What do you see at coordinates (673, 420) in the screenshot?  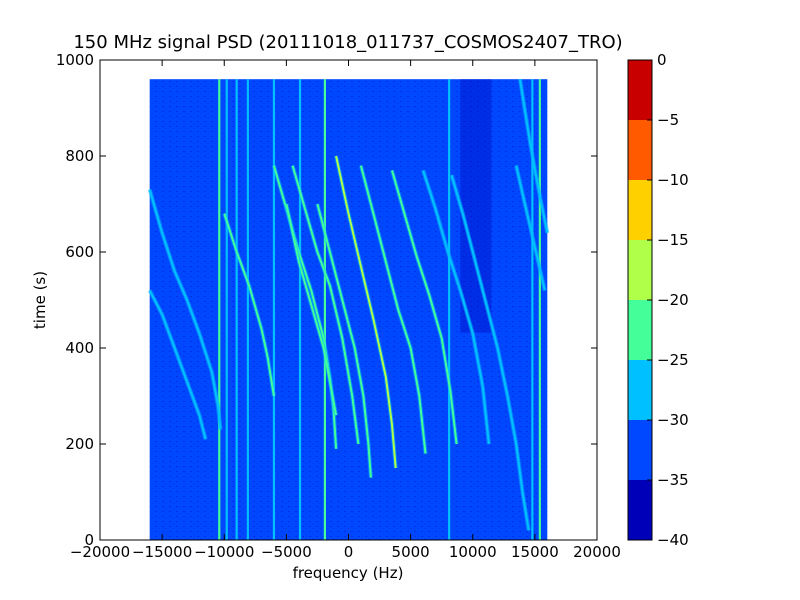 I see `colorbar-tick-label: −30` at bounding box center [673, 420].